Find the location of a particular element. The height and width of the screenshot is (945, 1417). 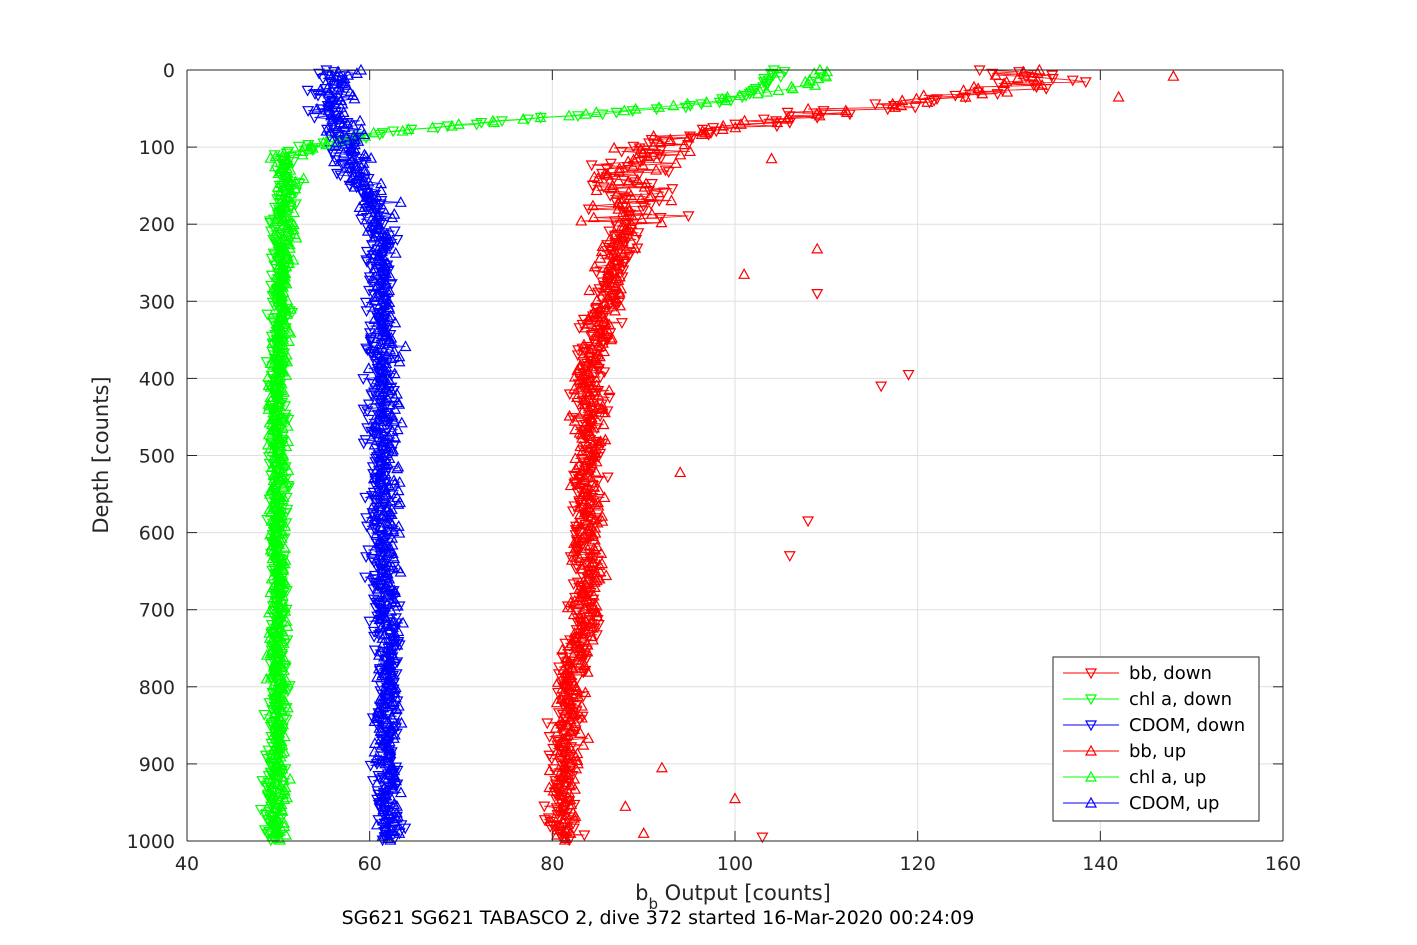

legend-label: bb, down is located at coordinates (1170, 673).